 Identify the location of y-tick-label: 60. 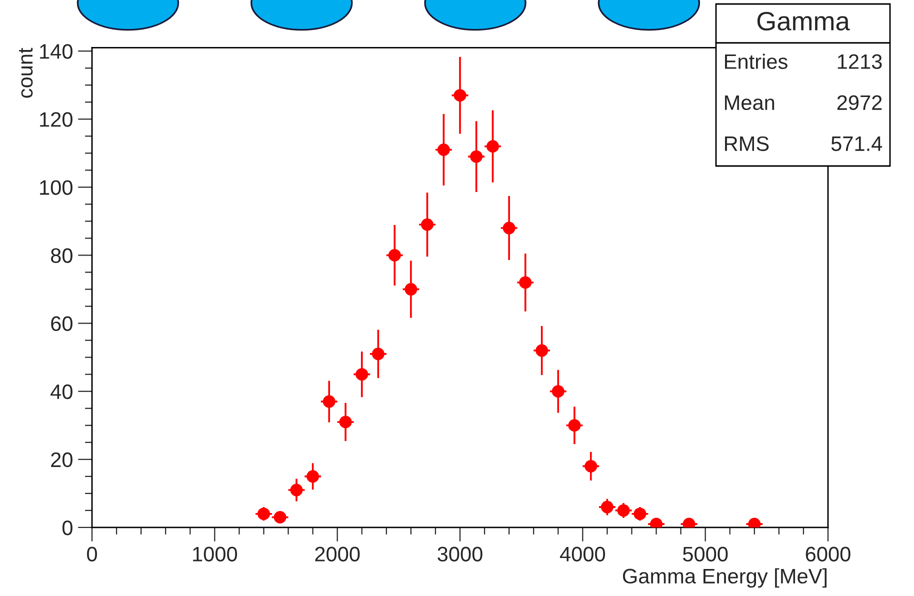
(61, 324).